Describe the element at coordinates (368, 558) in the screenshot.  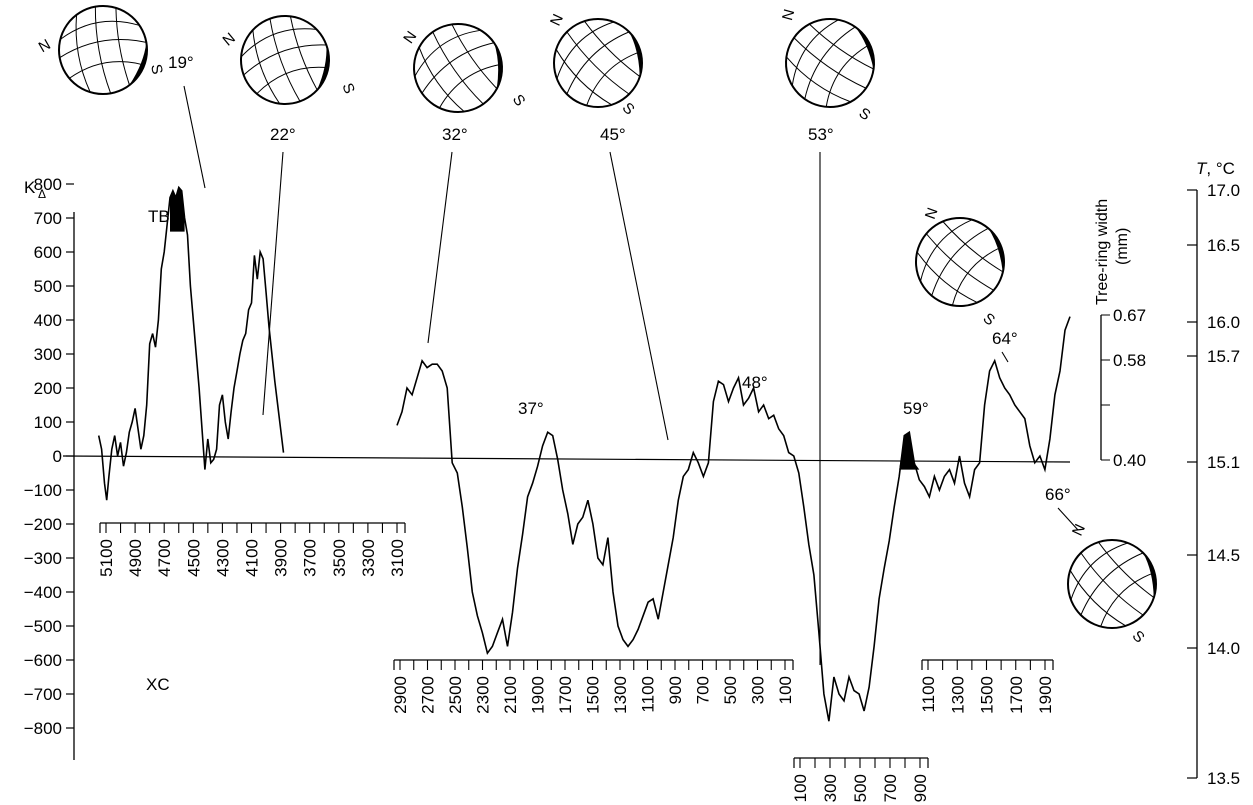
I see `time-tick-label: 3300` at that location.